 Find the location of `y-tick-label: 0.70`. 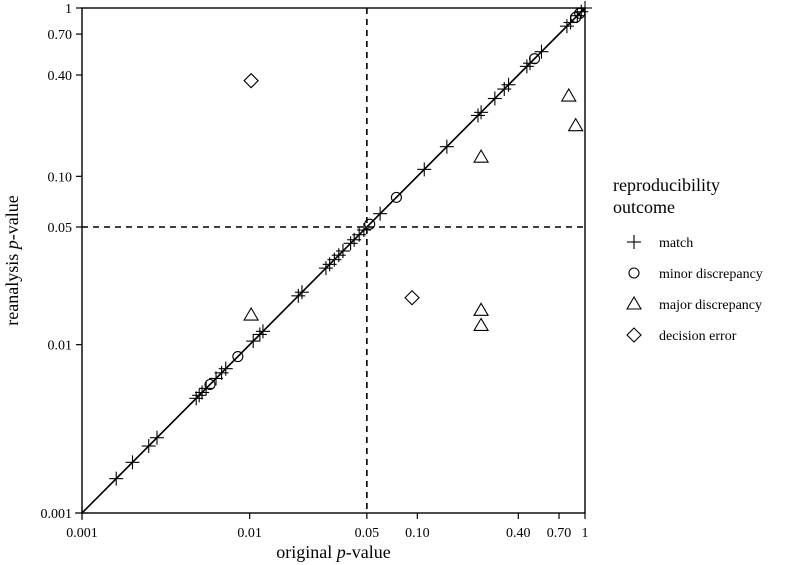

y-tick-label: 0.70 is located at coordinates (60, 35).